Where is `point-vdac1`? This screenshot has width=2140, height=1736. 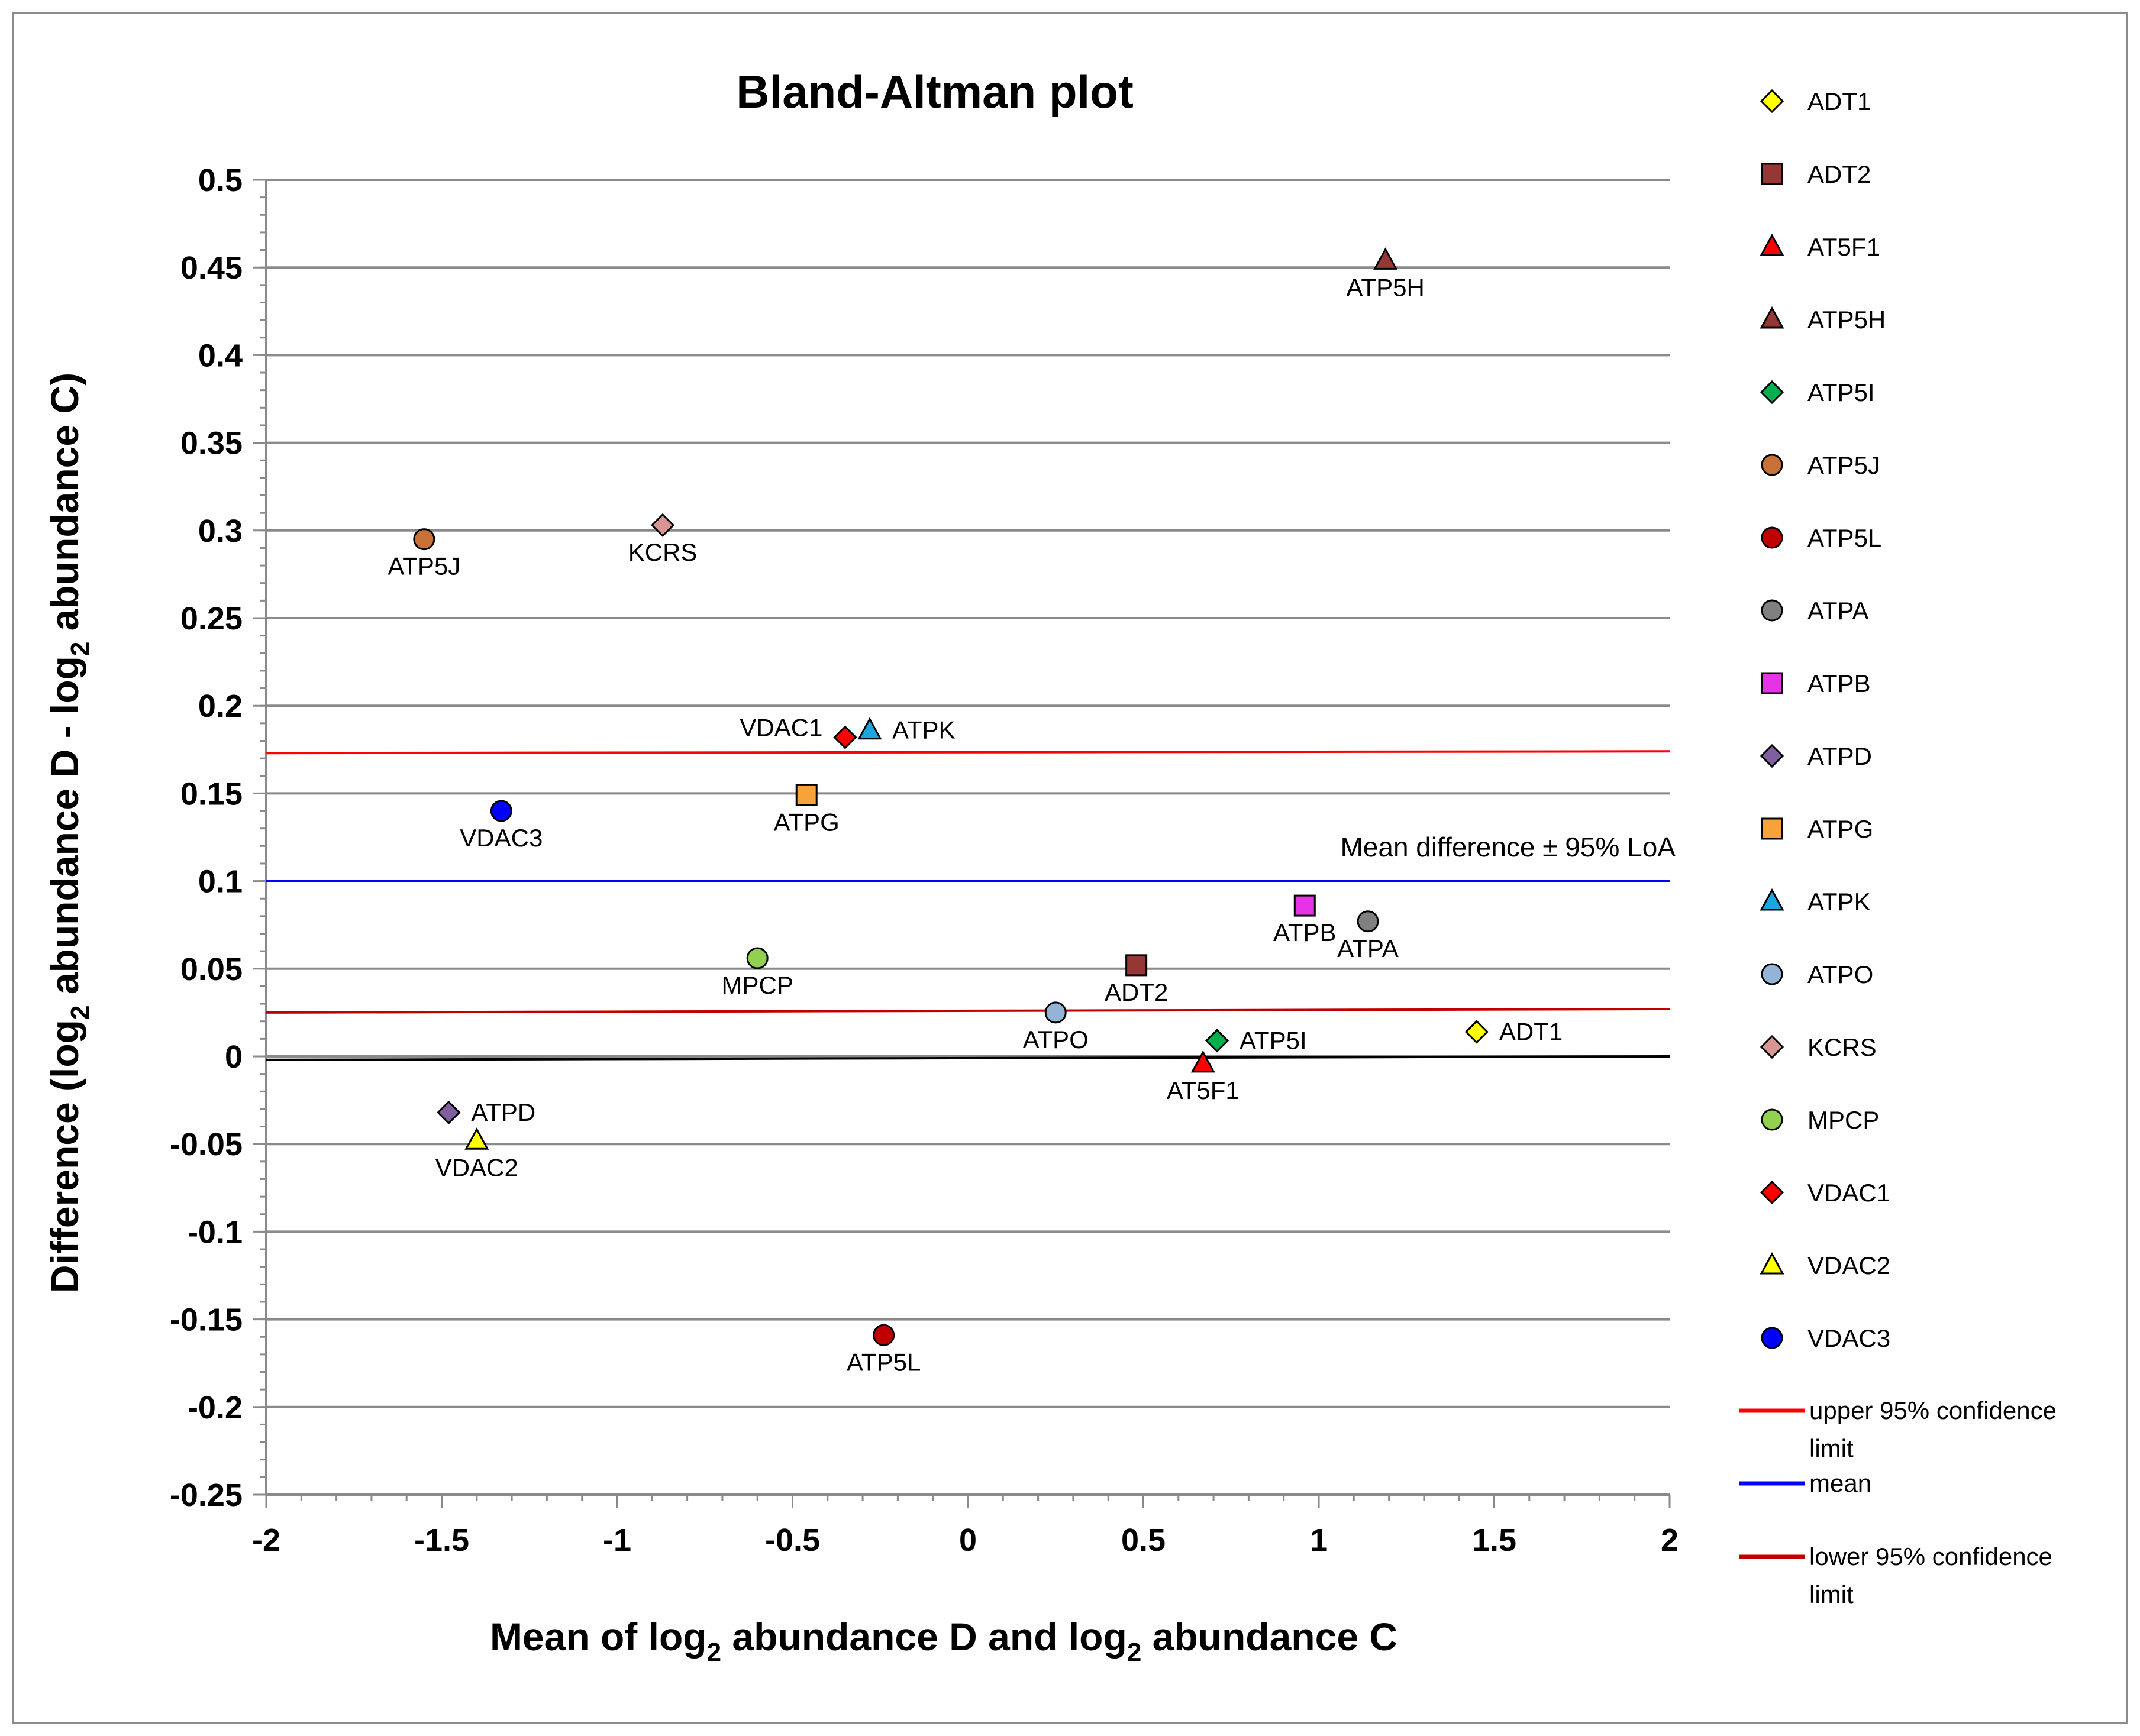 point-vdac1 is located at coordinates (845, 737).